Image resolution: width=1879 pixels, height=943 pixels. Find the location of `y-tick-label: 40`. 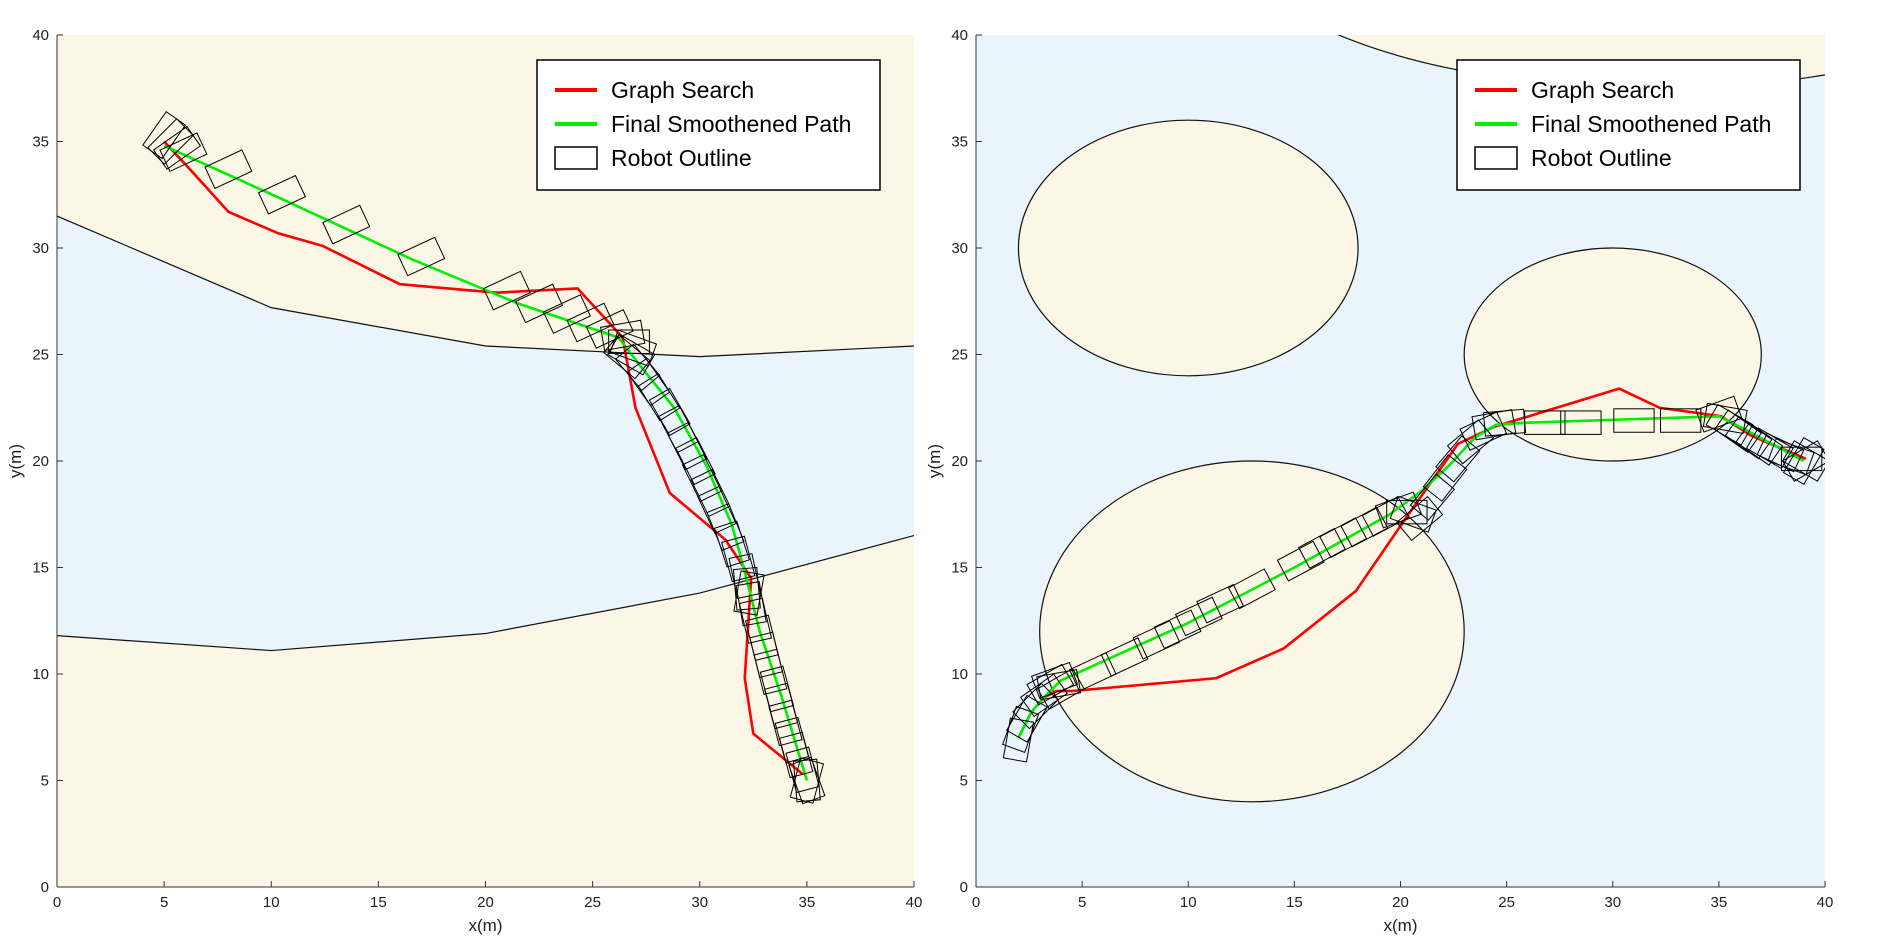

y-tick-label: 40 is located at coordinates (40, 35).